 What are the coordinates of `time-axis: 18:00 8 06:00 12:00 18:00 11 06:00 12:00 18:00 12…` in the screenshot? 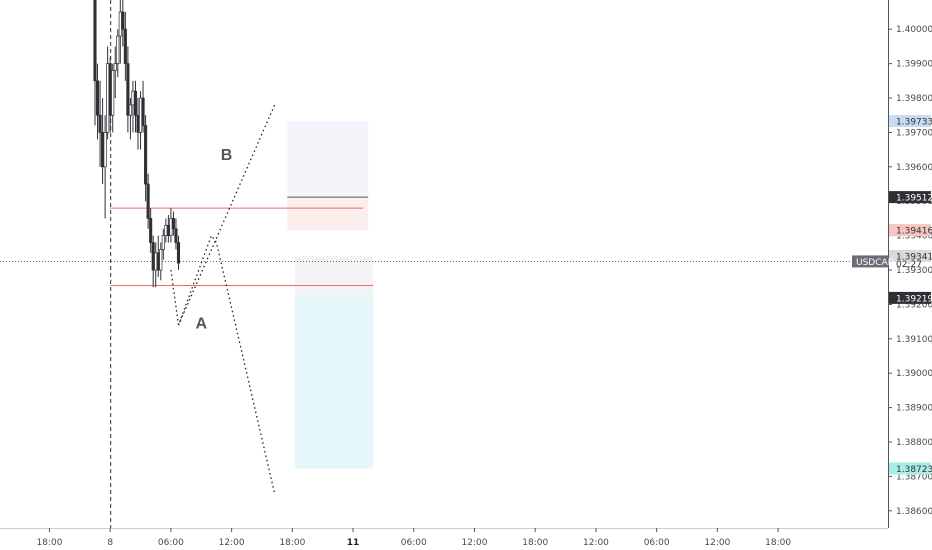 It's located at (413, 538).